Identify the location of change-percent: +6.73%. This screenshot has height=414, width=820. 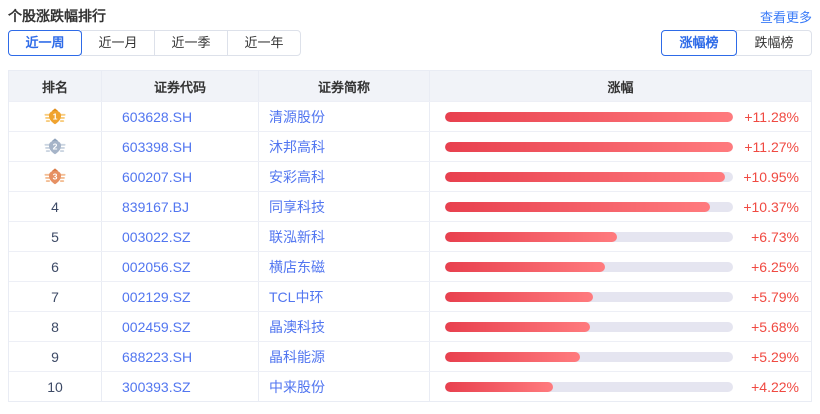
(775, 236).